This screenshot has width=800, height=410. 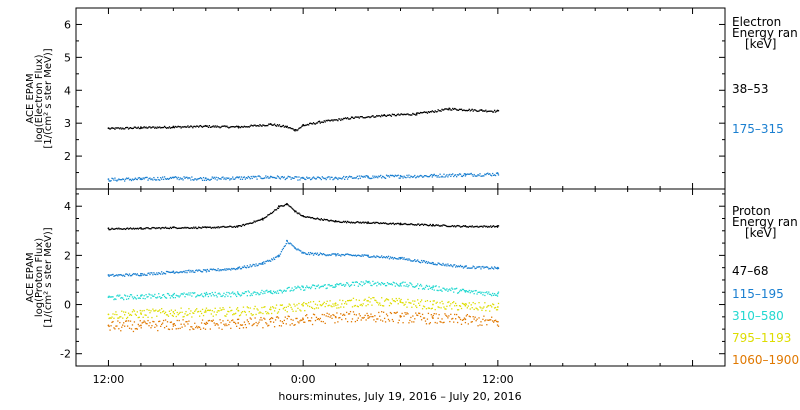 What do you see at coordinates (765, 33) in the screenshot?
I see `legend-title-line: Energy ran` at bounding box center [765, 33].